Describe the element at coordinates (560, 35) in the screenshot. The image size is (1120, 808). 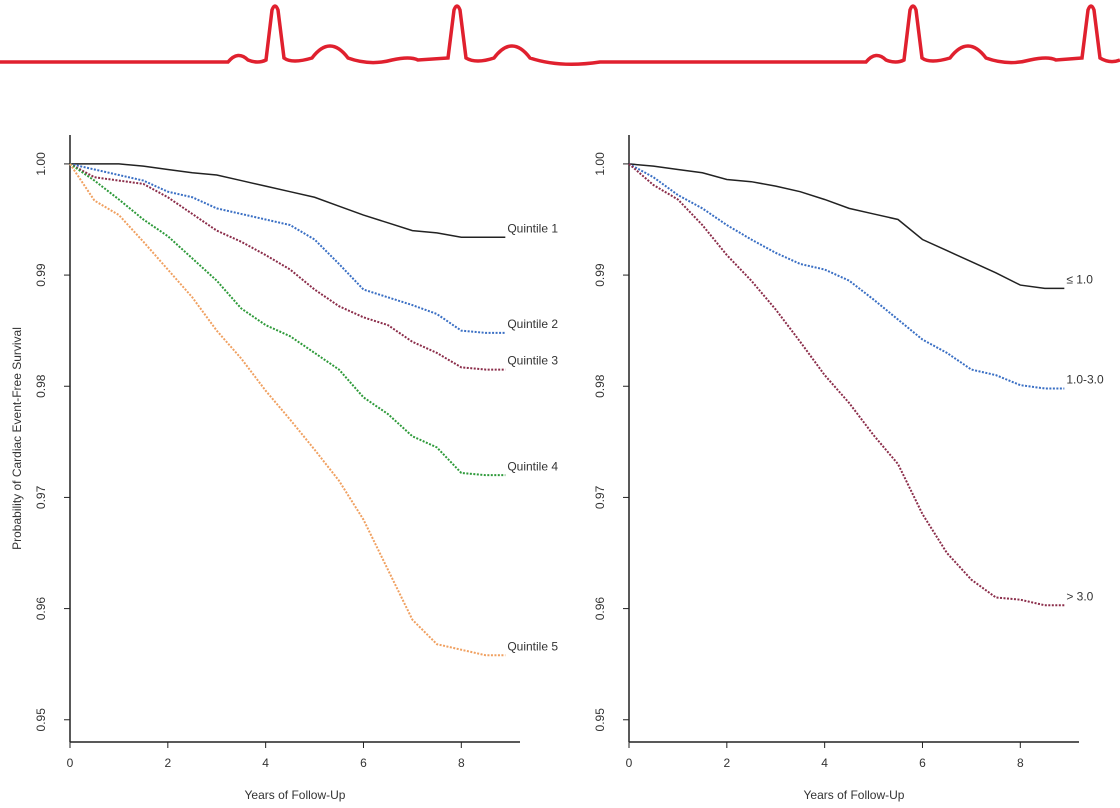
I see `ecg-decoration` at that location.